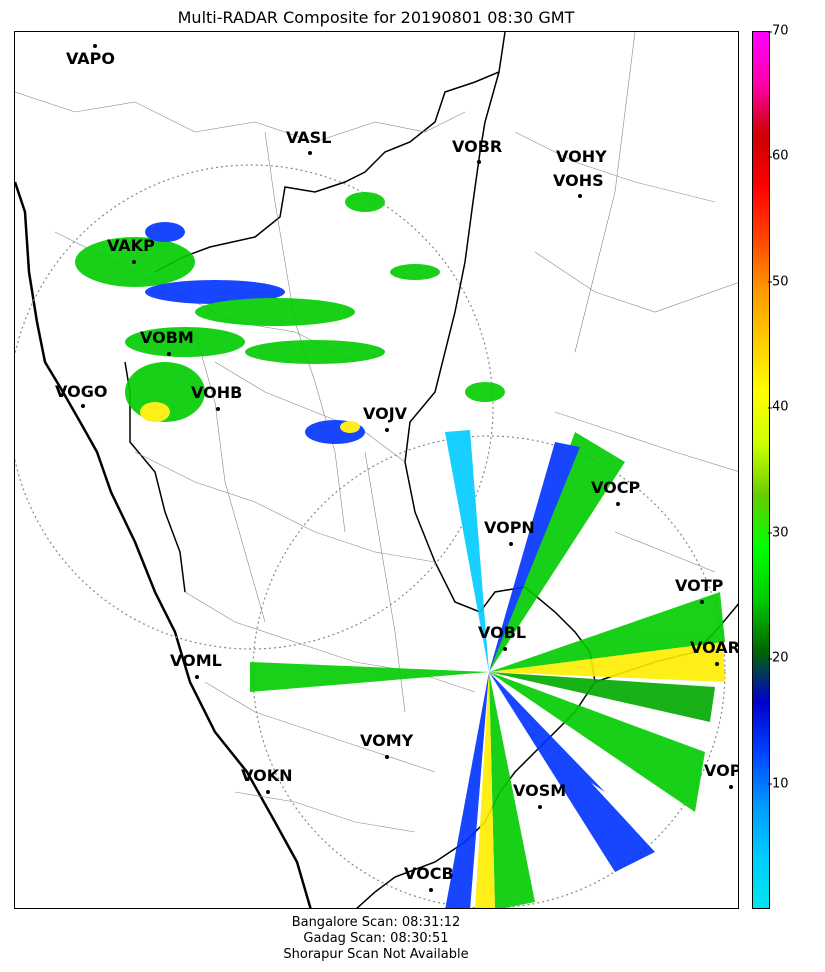 This screenshot has height=972, width=825. Describe the element at coordinates (581, 156) in the screenshot. I see `station-vohy: VOHY` at that location.